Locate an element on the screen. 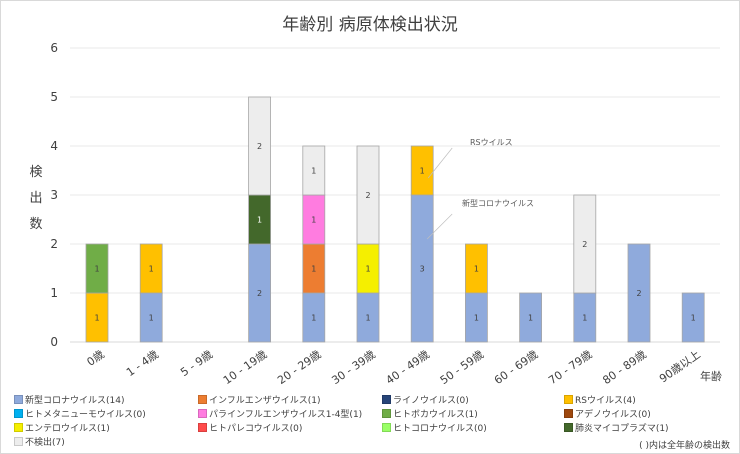 This screenshot has width=740, height=454. y-tick-label: 2 is located at coordinates (54, 244).